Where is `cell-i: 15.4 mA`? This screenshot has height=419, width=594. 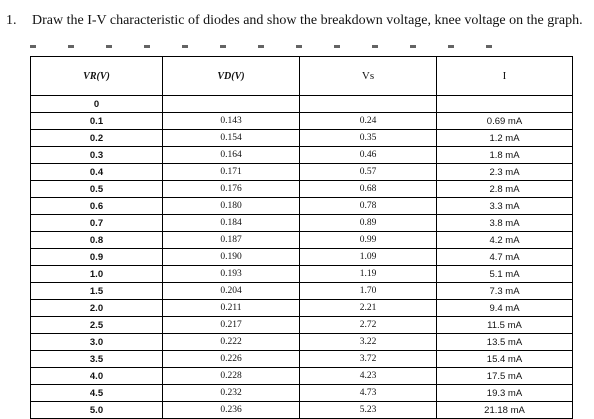 cell-i: 15.4 mA is located at coordinates (504, 359).